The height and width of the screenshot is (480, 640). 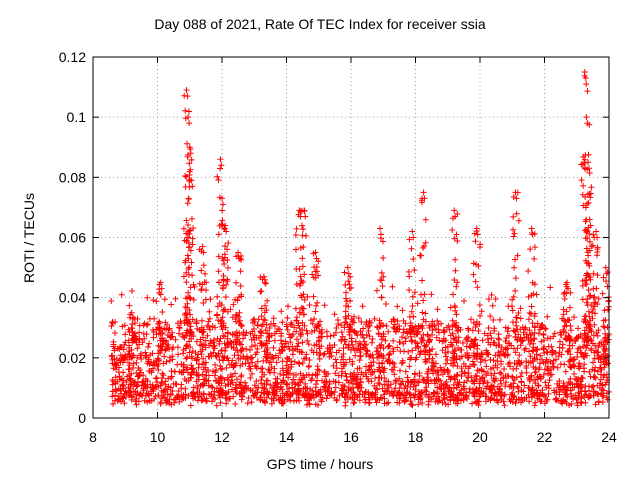 I want to click on y-axis-label: ROTI / TECUs, so click(x=29, y=238).